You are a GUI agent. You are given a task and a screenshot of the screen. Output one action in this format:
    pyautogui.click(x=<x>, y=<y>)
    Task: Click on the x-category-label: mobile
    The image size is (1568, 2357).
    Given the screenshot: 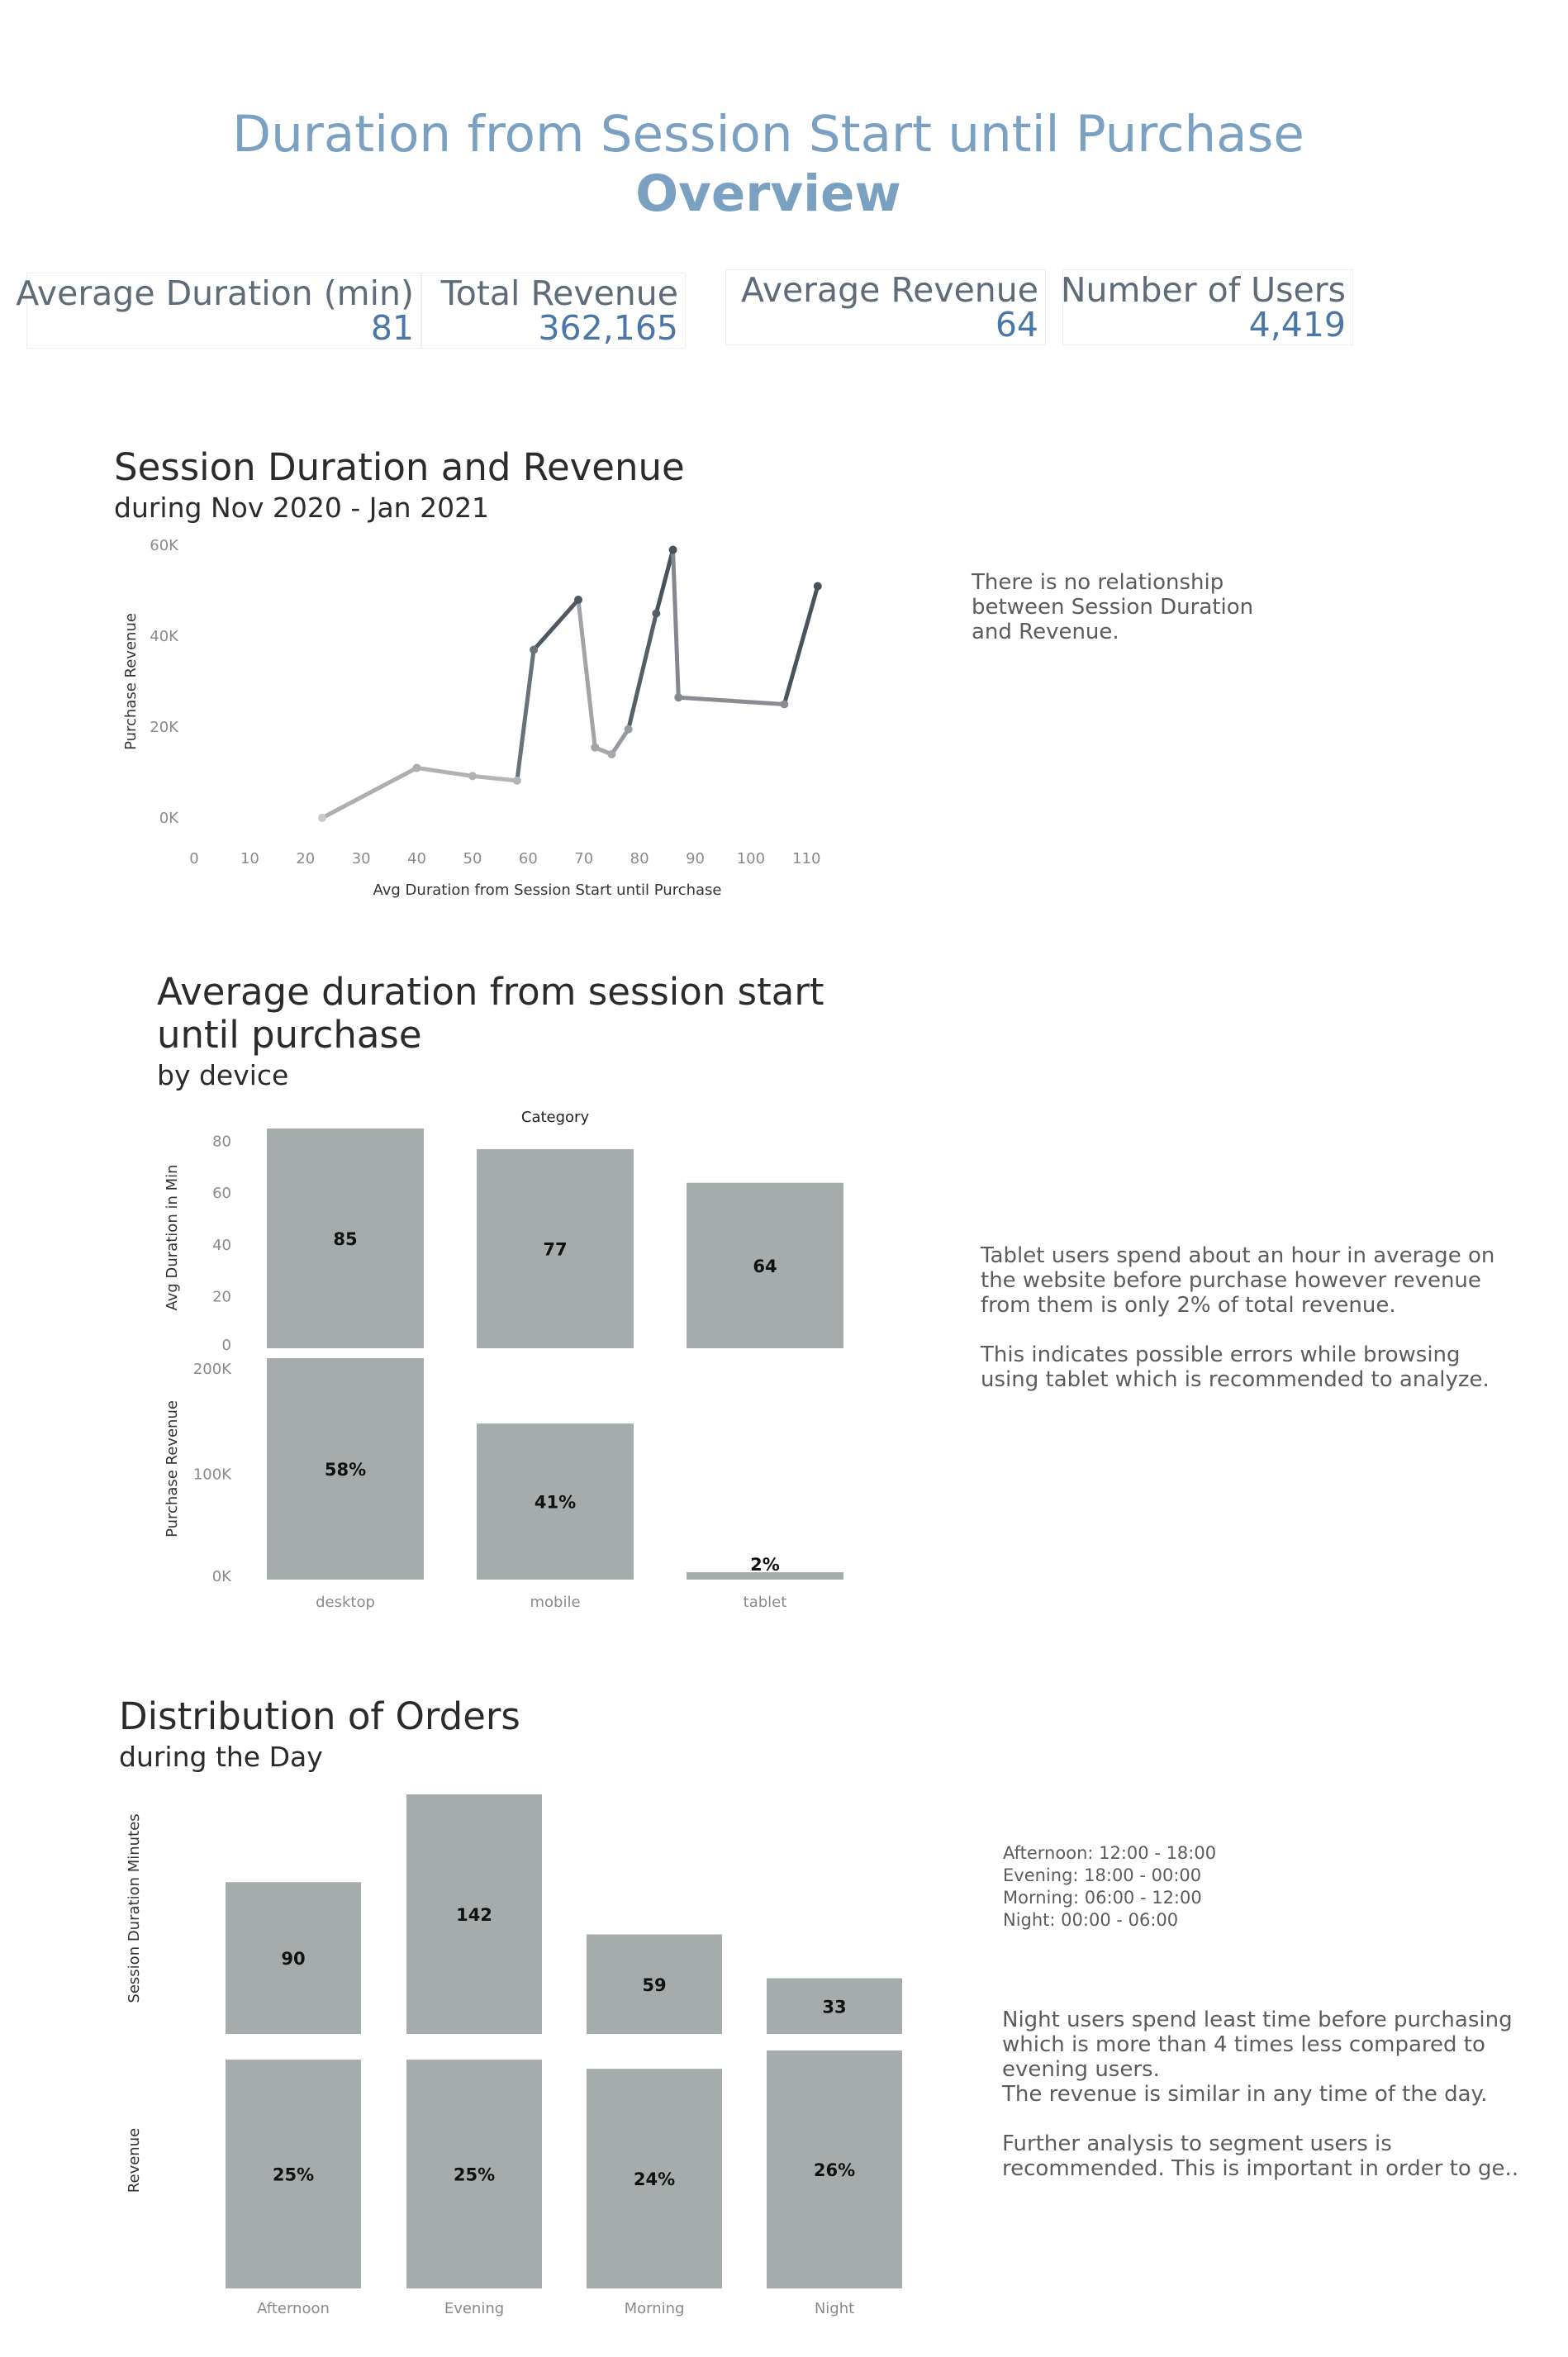 What is the action you would take?
    pyautogui.click(x=555, y=1603)
    